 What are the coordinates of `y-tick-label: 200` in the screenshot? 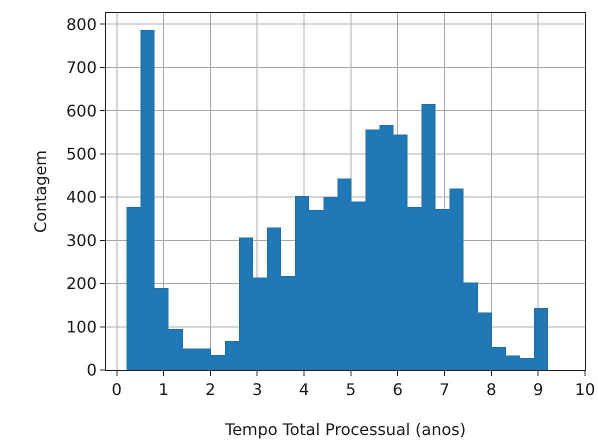 It's located at (81, 284).